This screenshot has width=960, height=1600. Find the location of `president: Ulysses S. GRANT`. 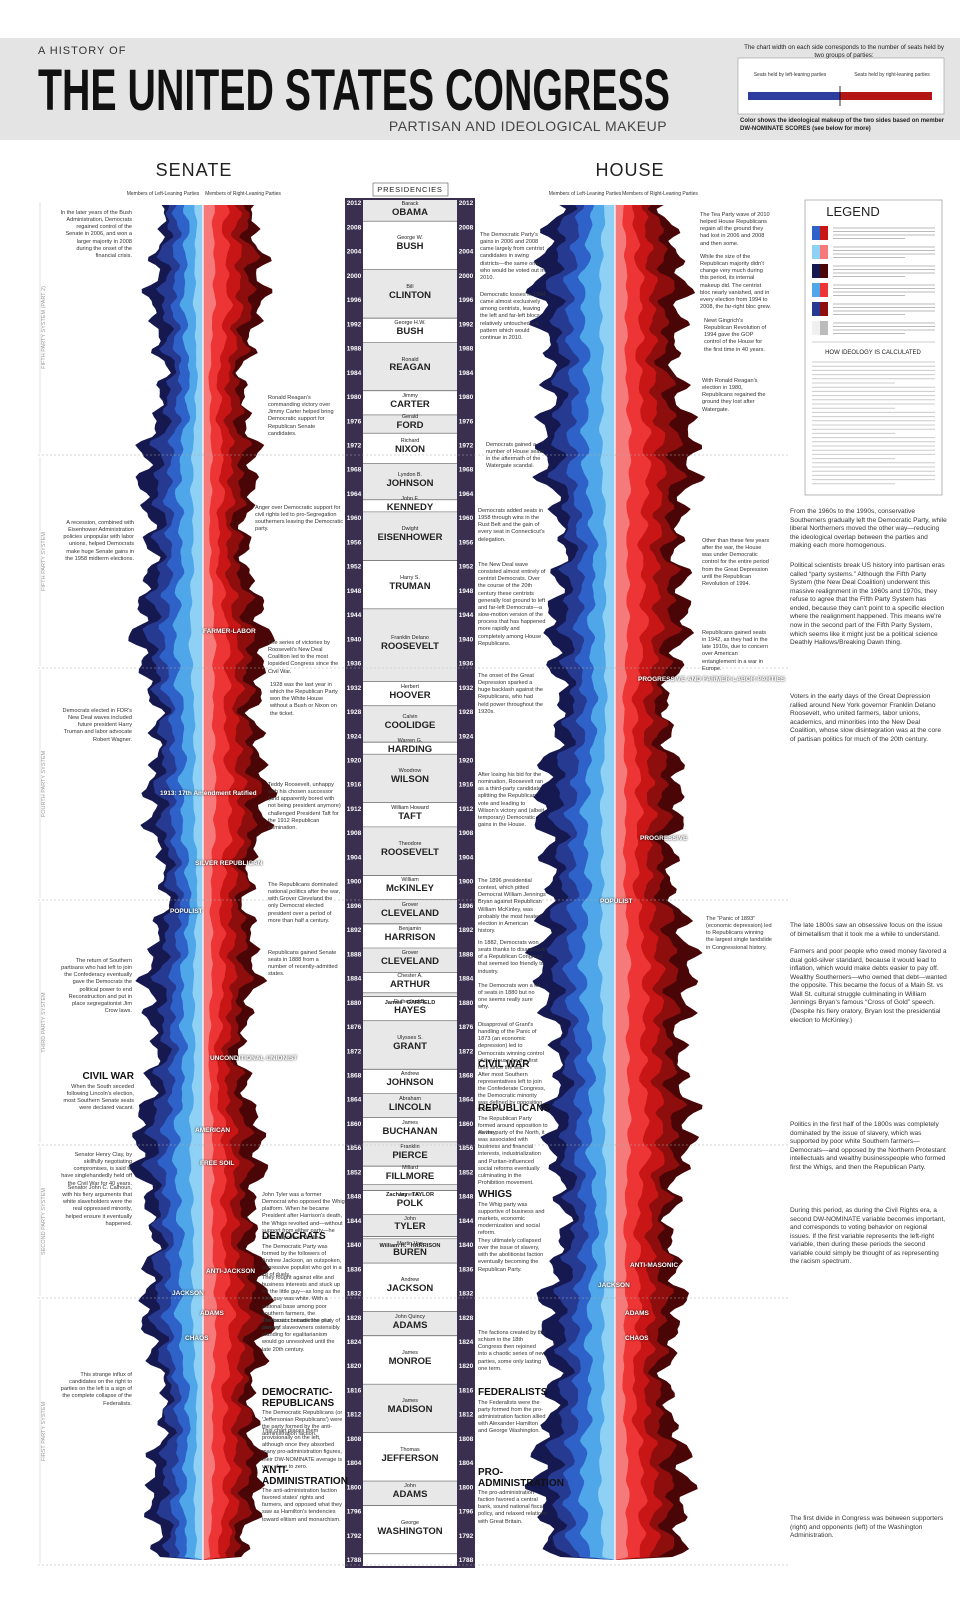

president: Ulysses S. GRANT is located at coordinates (410, 1043).